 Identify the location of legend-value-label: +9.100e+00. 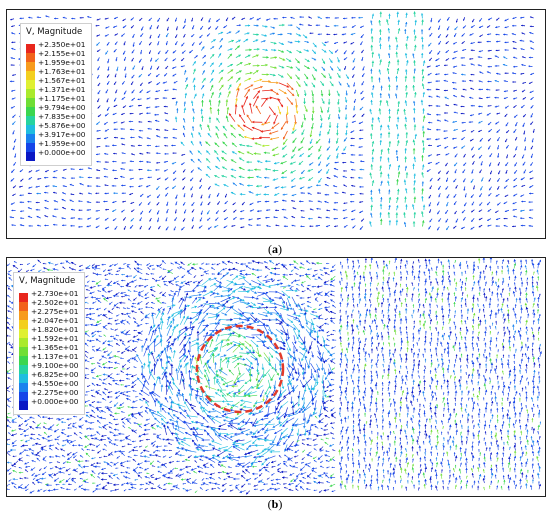
(55, 365).